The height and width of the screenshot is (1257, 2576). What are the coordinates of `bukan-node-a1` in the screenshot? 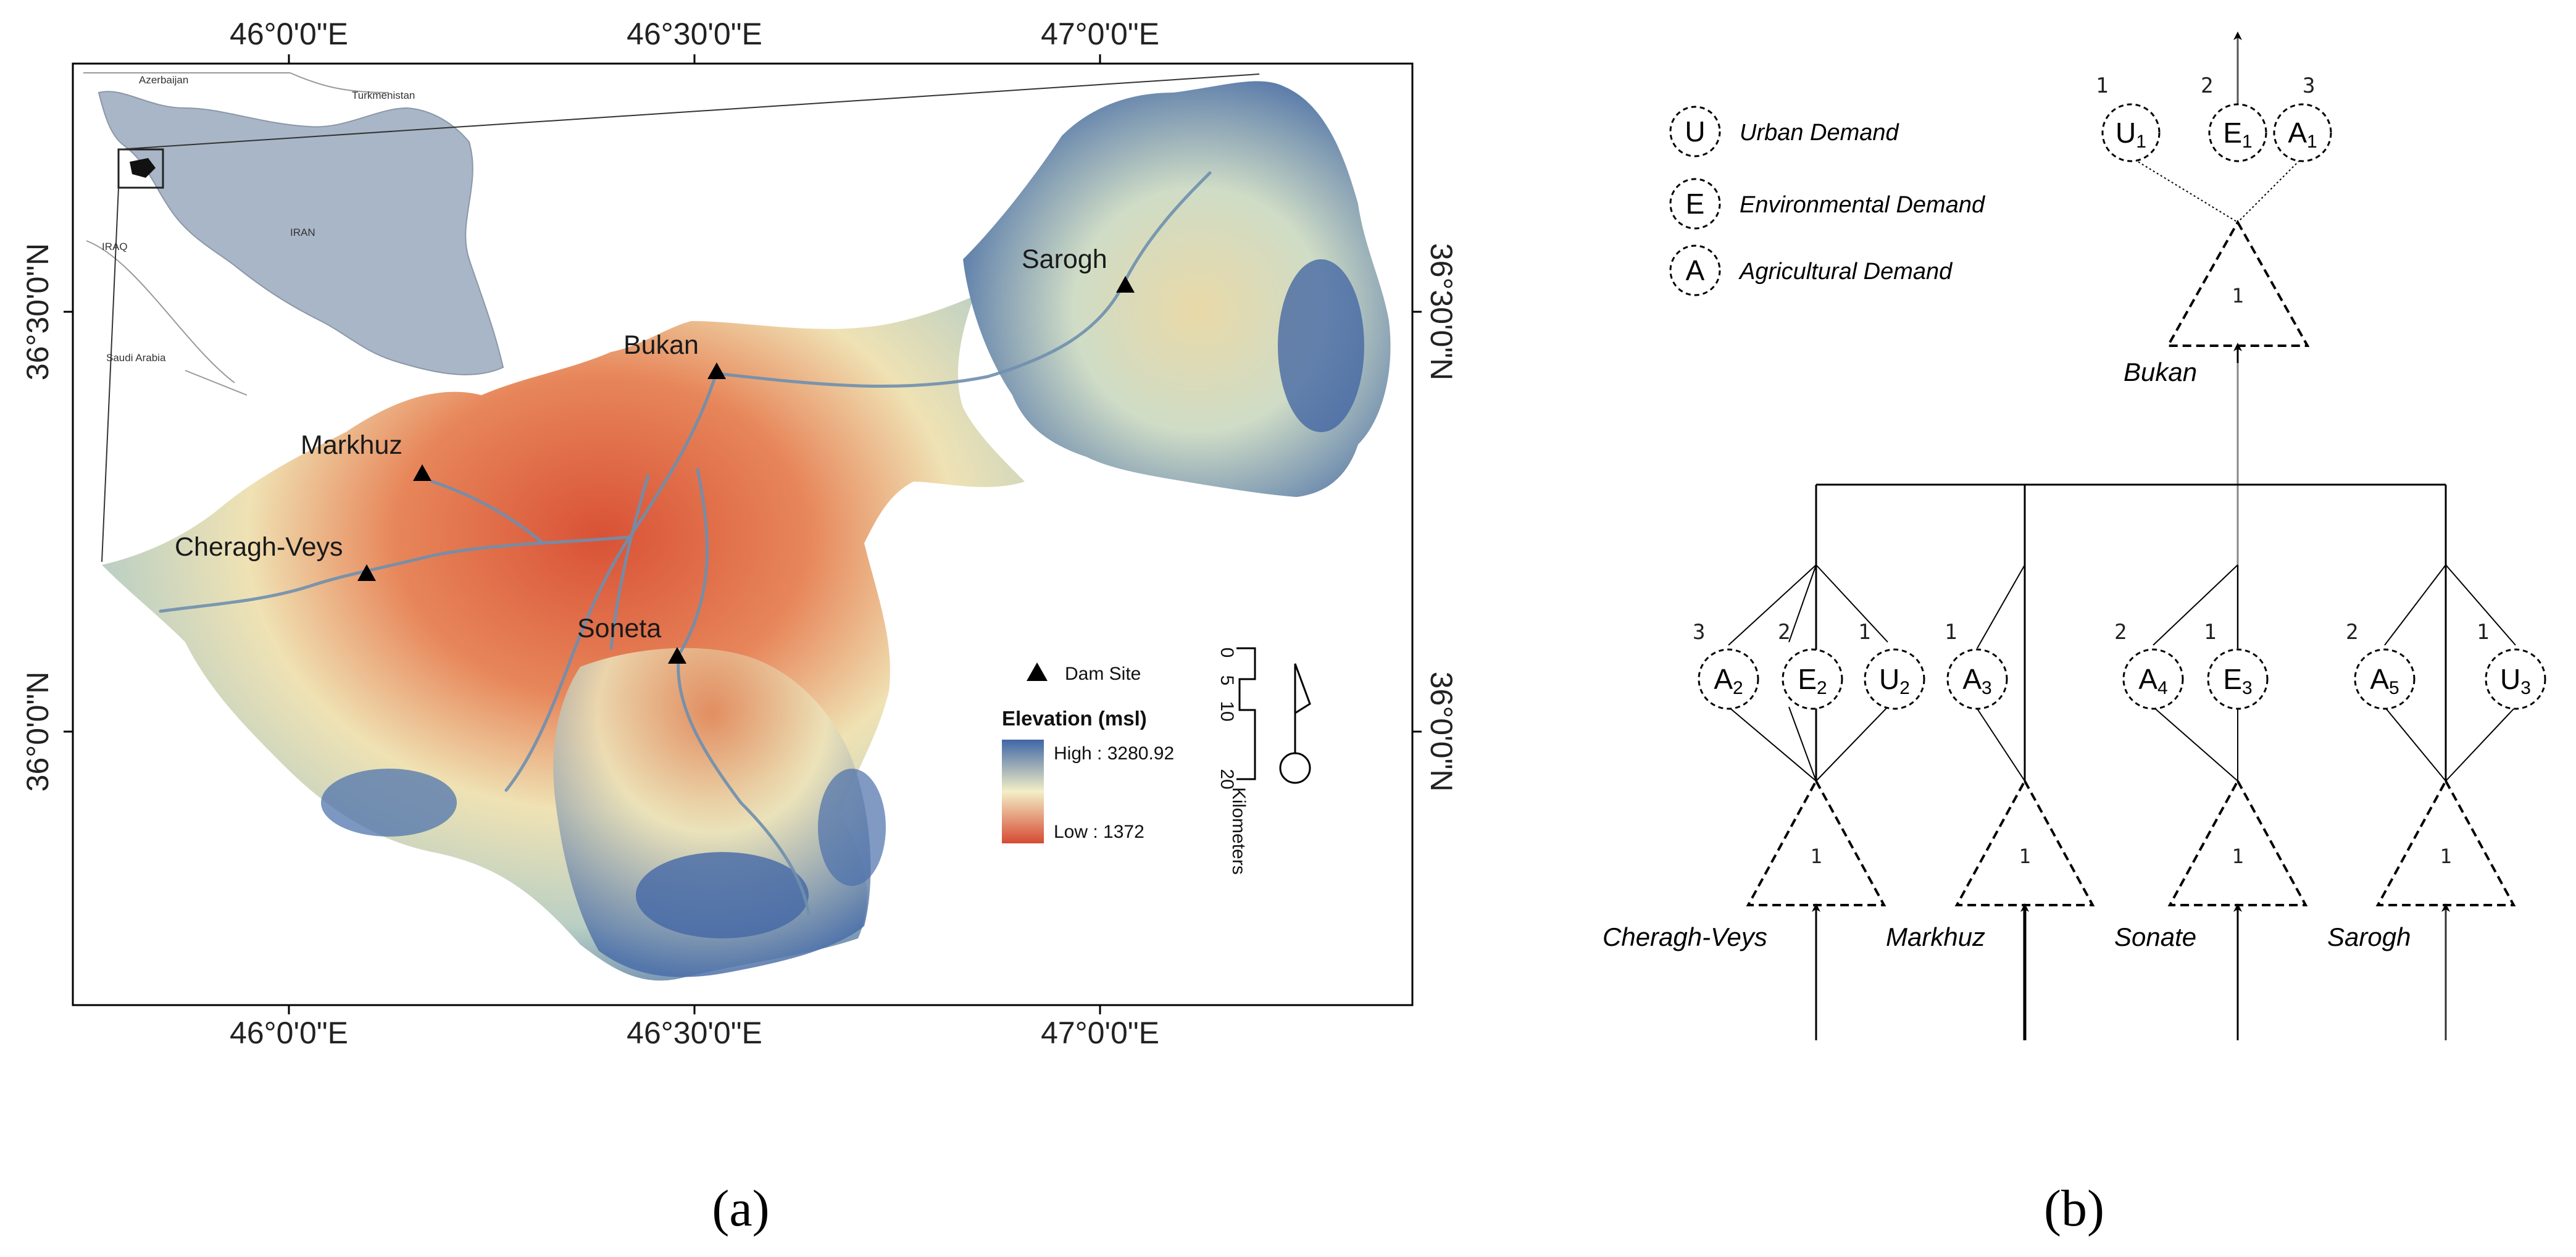 It's located at (2302, 132).